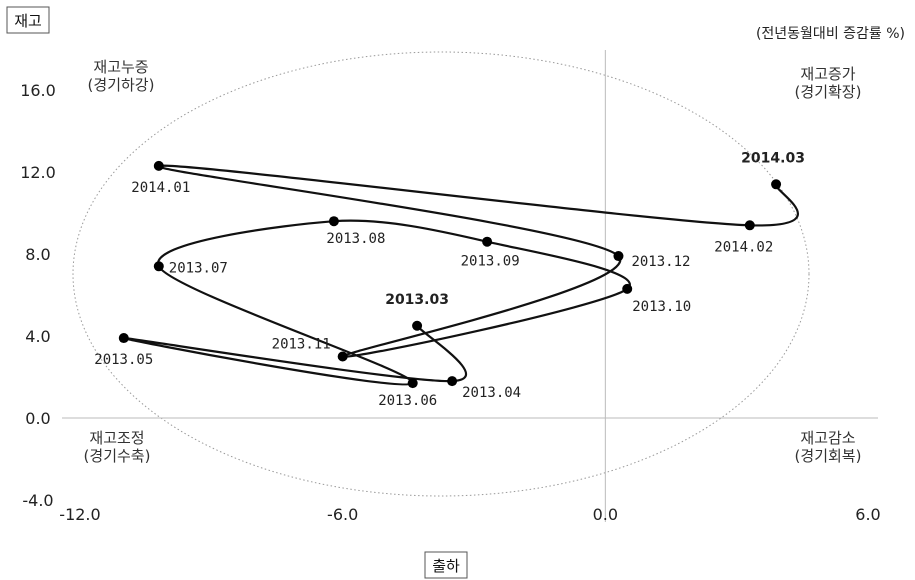 The width and height of the screenshot is (915, 580). What do you see at coordinates (491, 393) in the screenshot?
I see `point-label: 2013.04` at bounding box center [491, 393].